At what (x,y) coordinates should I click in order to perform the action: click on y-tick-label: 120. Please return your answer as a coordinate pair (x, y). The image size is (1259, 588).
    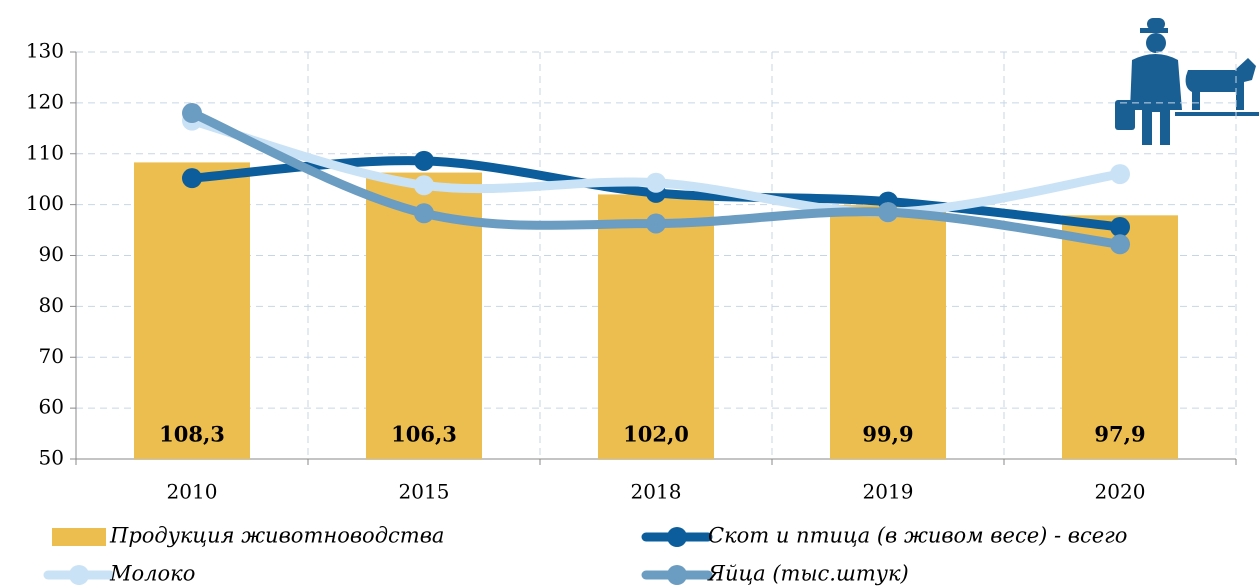
    Looking at the image, I should click on (45, 101).